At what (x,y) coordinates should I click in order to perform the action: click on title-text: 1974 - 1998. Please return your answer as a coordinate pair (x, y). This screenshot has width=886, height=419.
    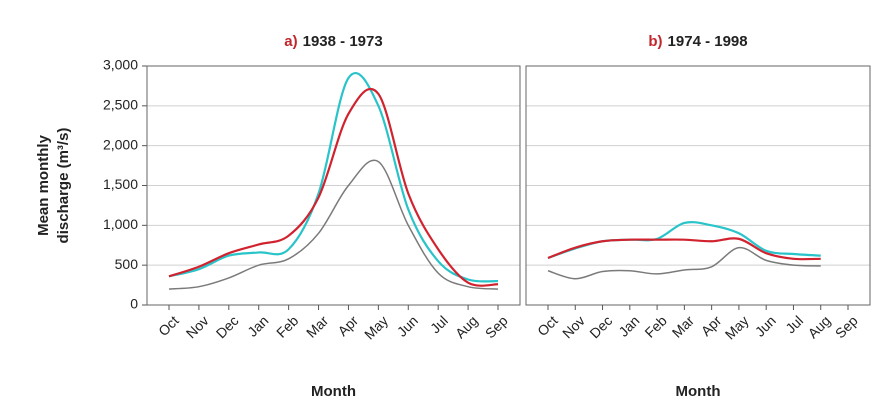
    Looking at the image, I should click on (708, 41).